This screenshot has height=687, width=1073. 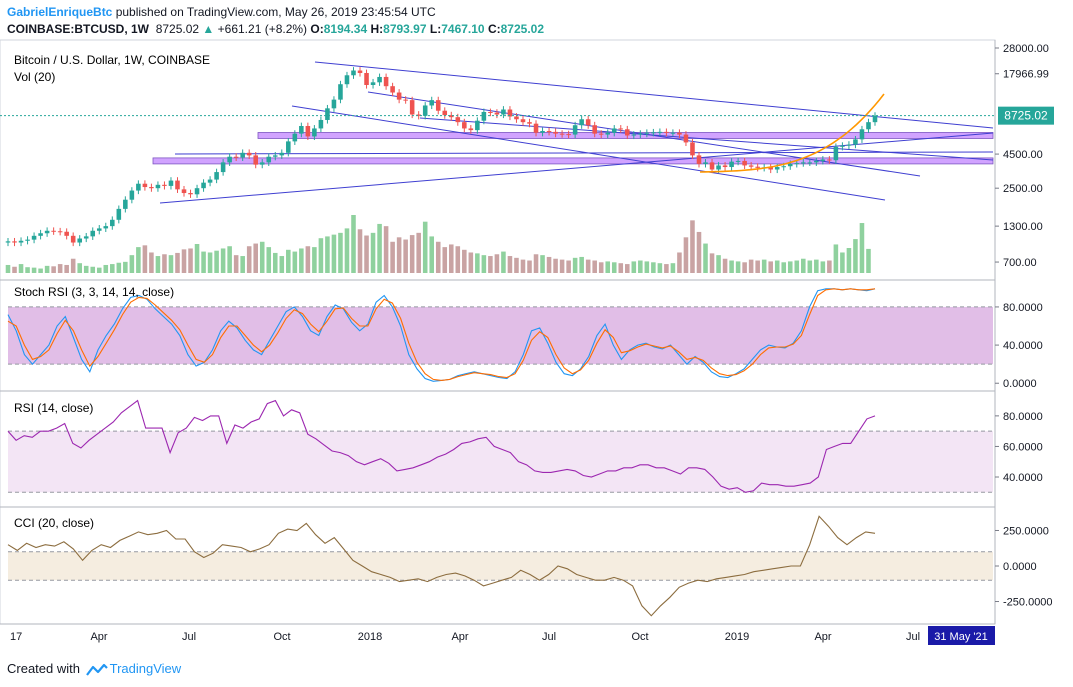 I want to click on close-label: C:, so click(x=494, y=29).